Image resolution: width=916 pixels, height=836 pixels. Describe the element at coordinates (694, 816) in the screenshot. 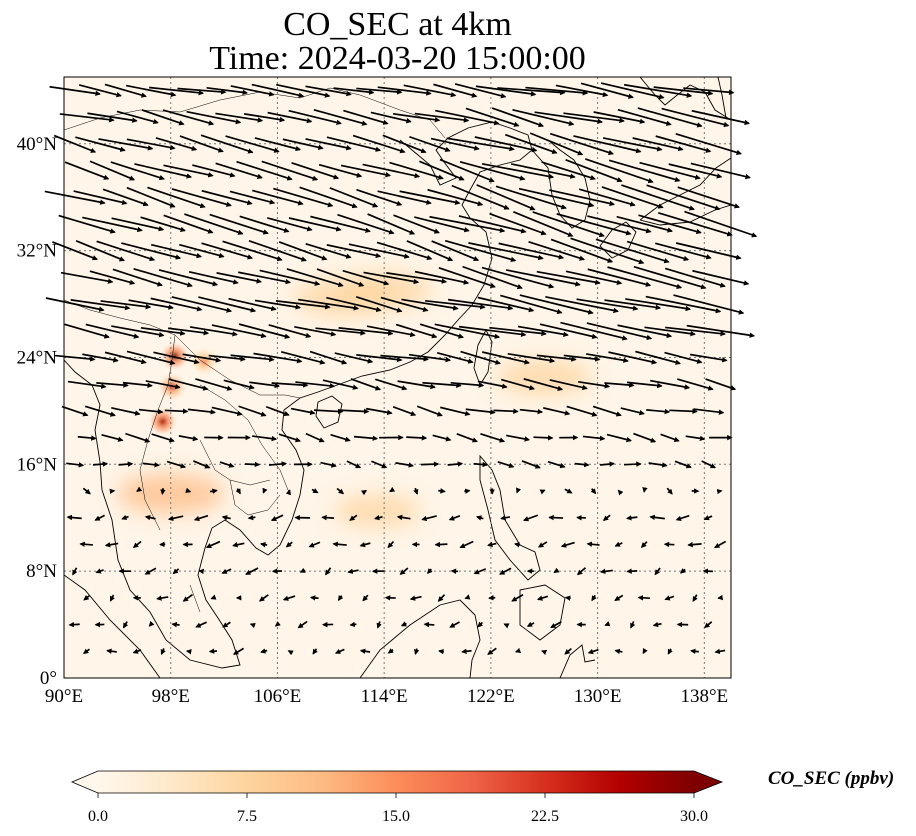

I see `colorbar-tick-label: 30.0` at that location.